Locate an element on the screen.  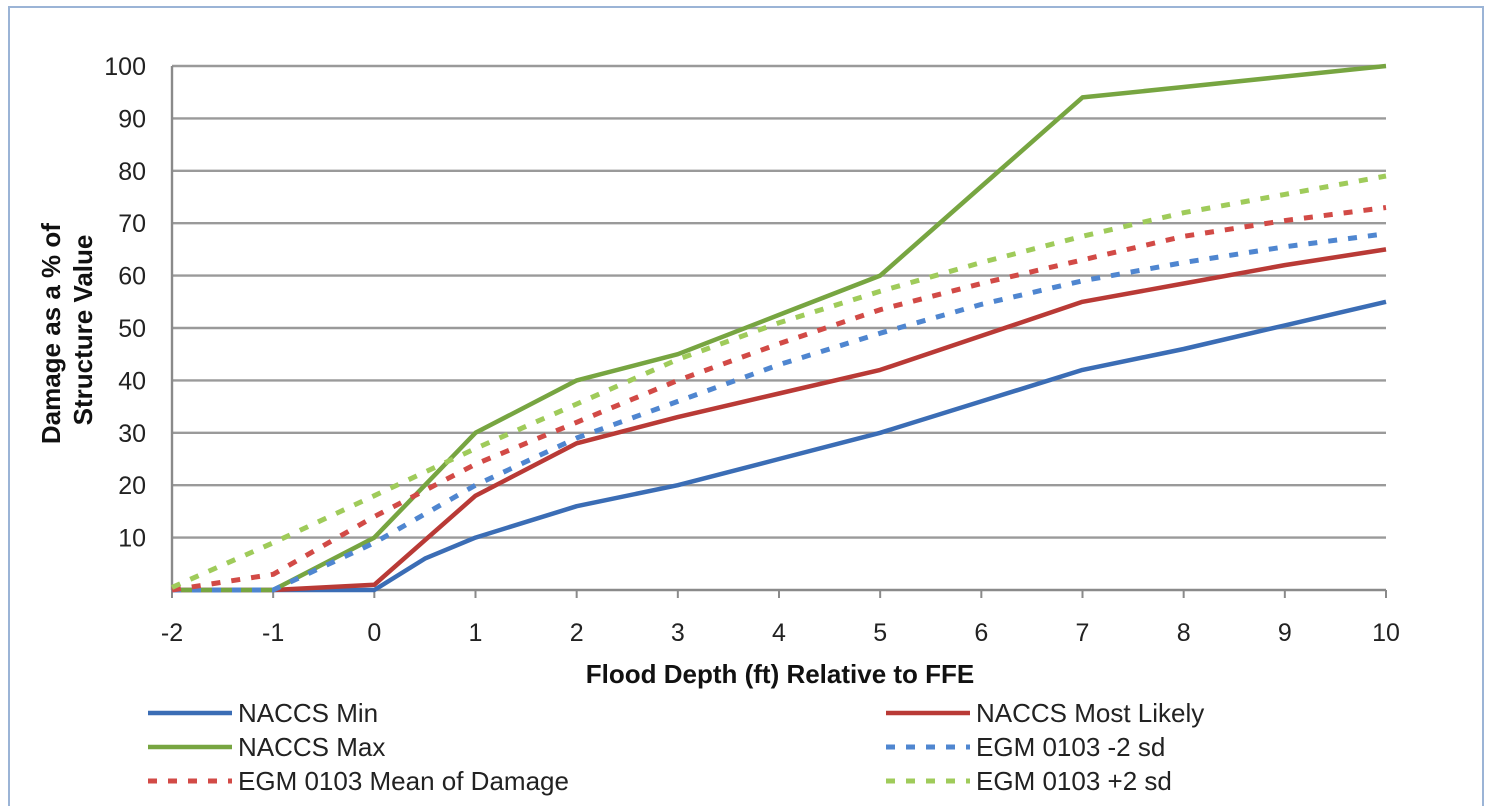
x-tick-label: 3 is located at coordinates (678, 633).